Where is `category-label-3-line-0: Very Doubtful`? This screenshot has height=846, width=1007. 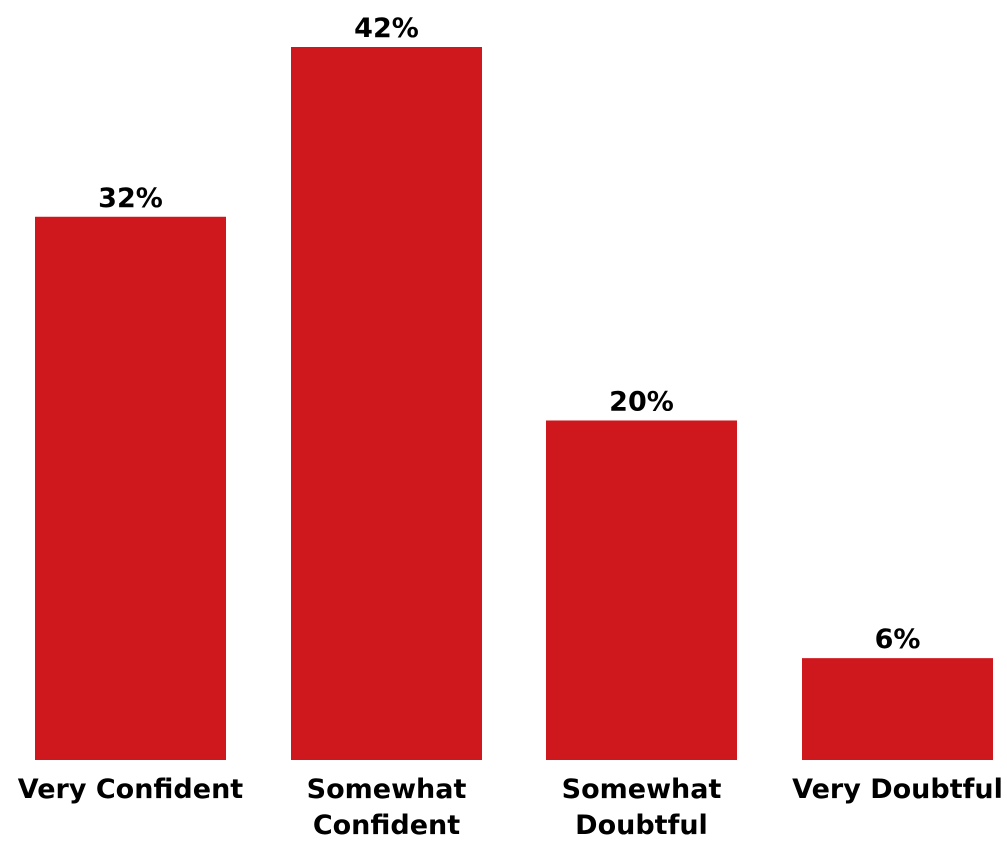
category-label-3-line-0: Very Doubtful is located at coordinates (897, 789).